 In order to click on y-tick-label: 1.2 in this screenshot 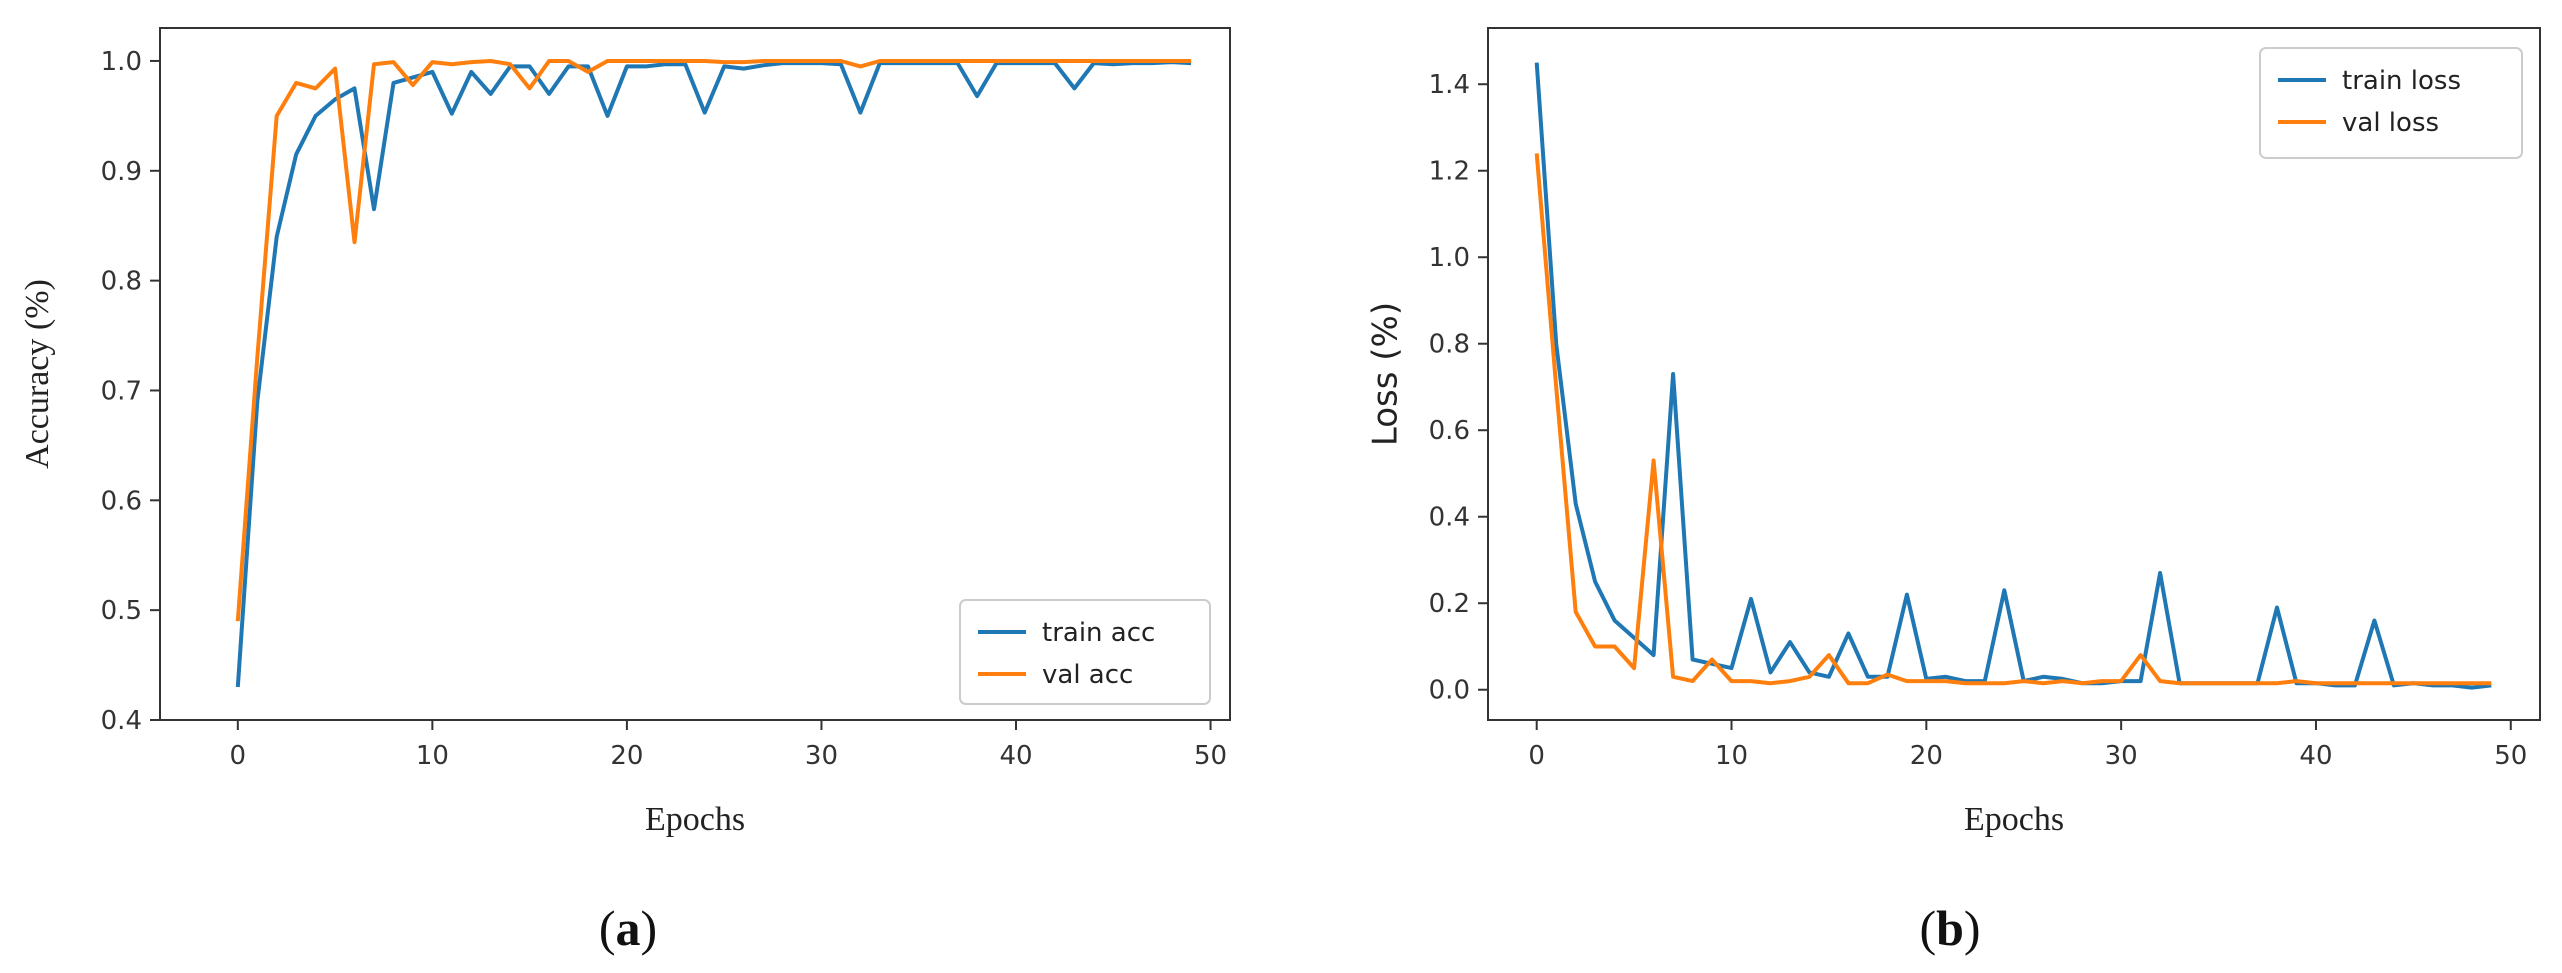, I will do `click(1449, 172)`.